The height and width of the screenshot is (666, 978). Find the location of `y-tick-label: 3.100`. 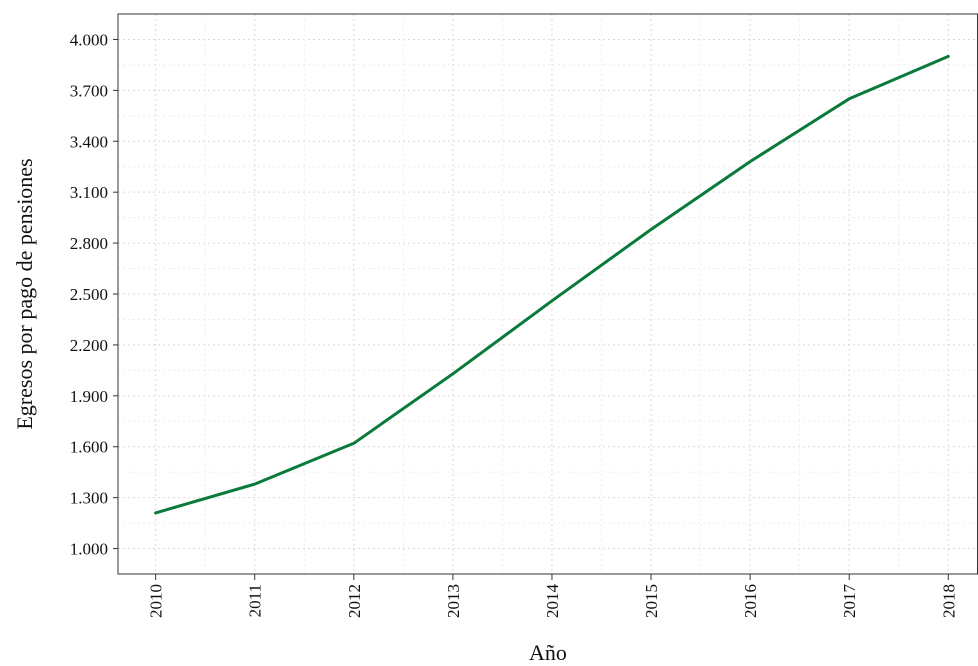

y-tick-label: 3.100 is located at coordinates (89, 192).